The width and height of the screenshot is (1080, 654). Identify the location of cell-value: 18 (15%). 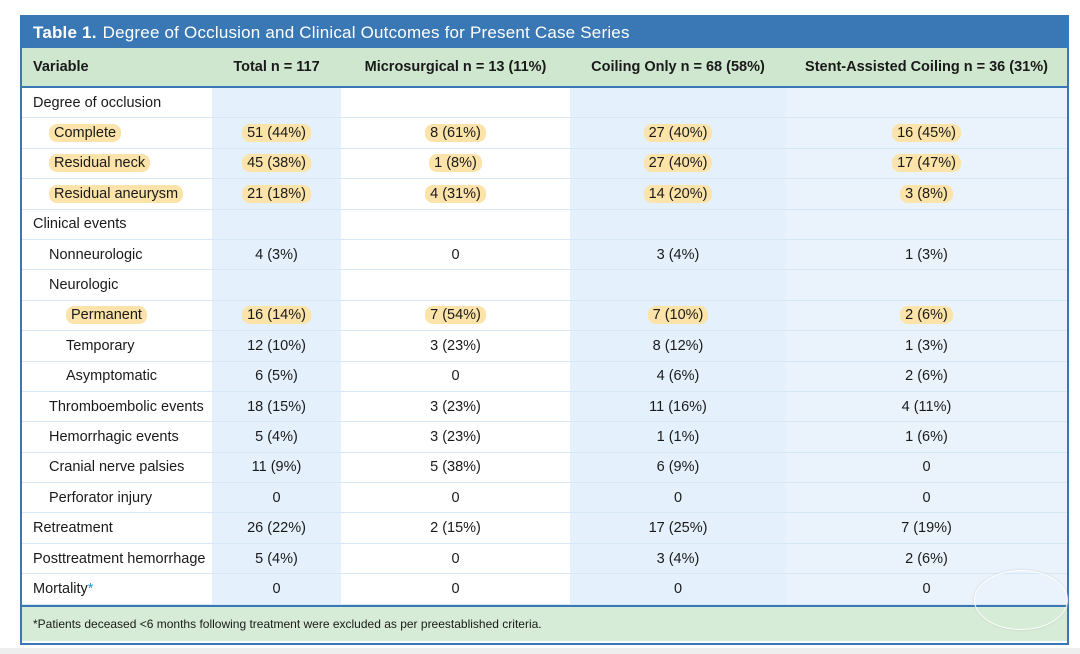
(276, 406).